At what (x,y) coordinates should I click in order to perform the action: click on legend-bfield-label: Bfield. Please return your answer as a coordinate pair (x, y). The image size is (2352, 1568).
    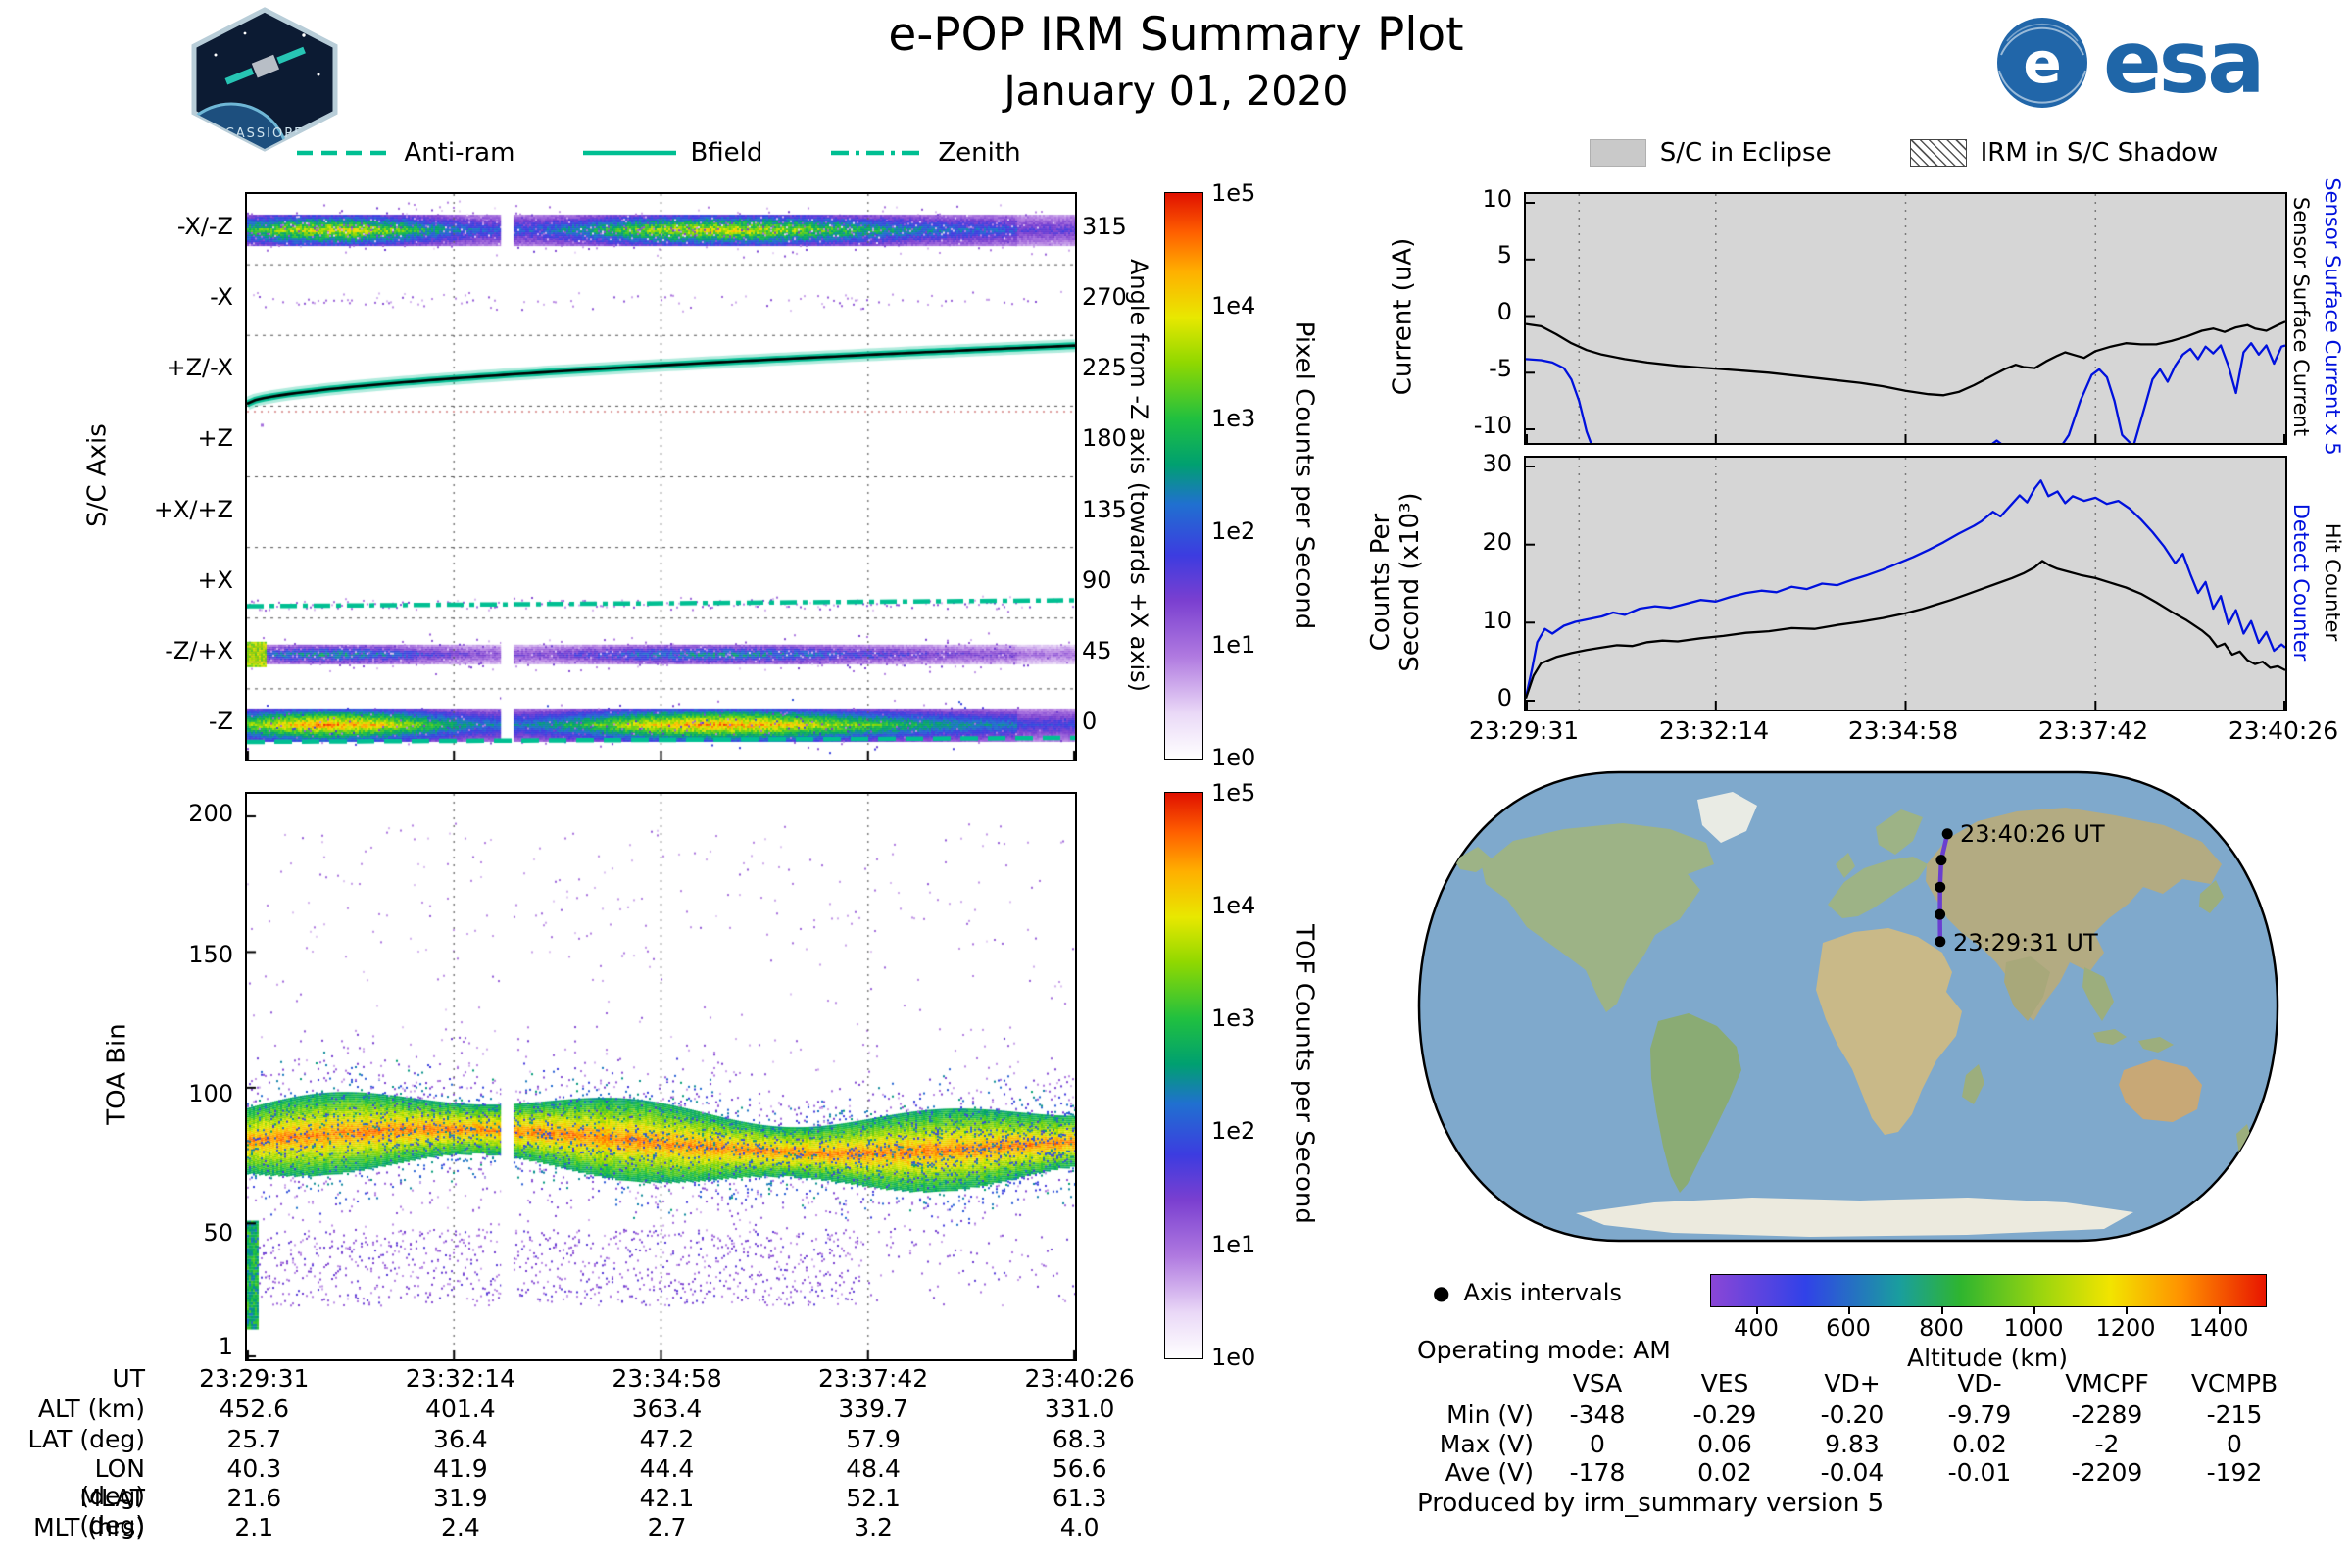
    Looking at the image, I should click on (726, 153).